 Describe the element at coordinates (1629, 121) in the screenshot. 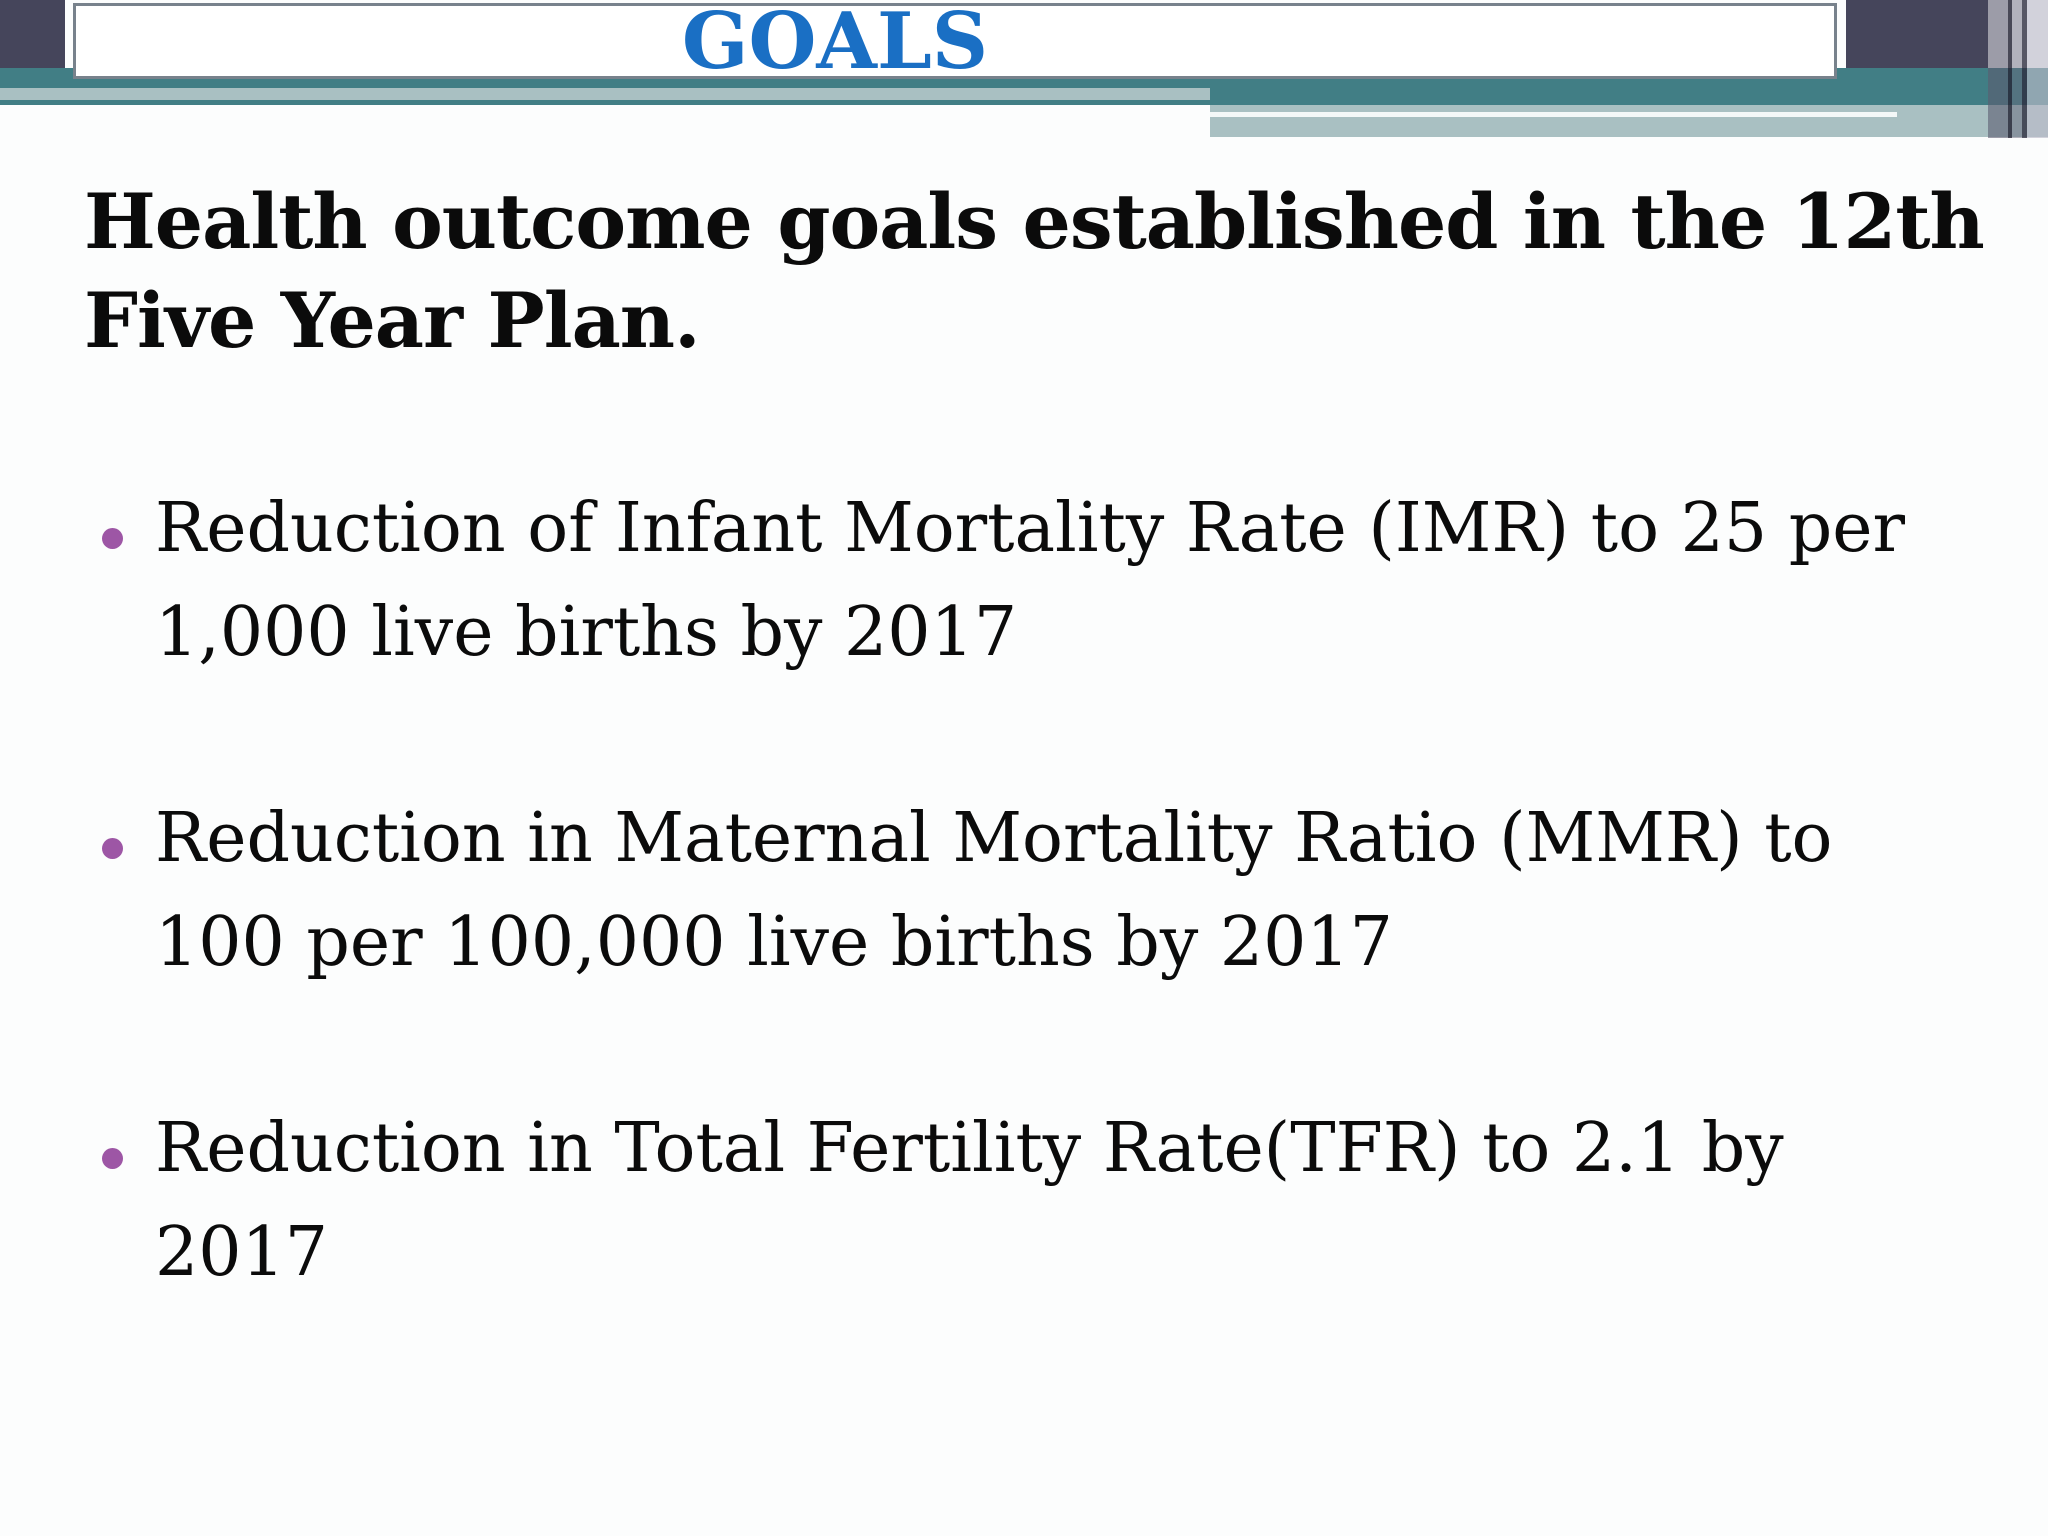

I see `header-light-band-right` at that location.